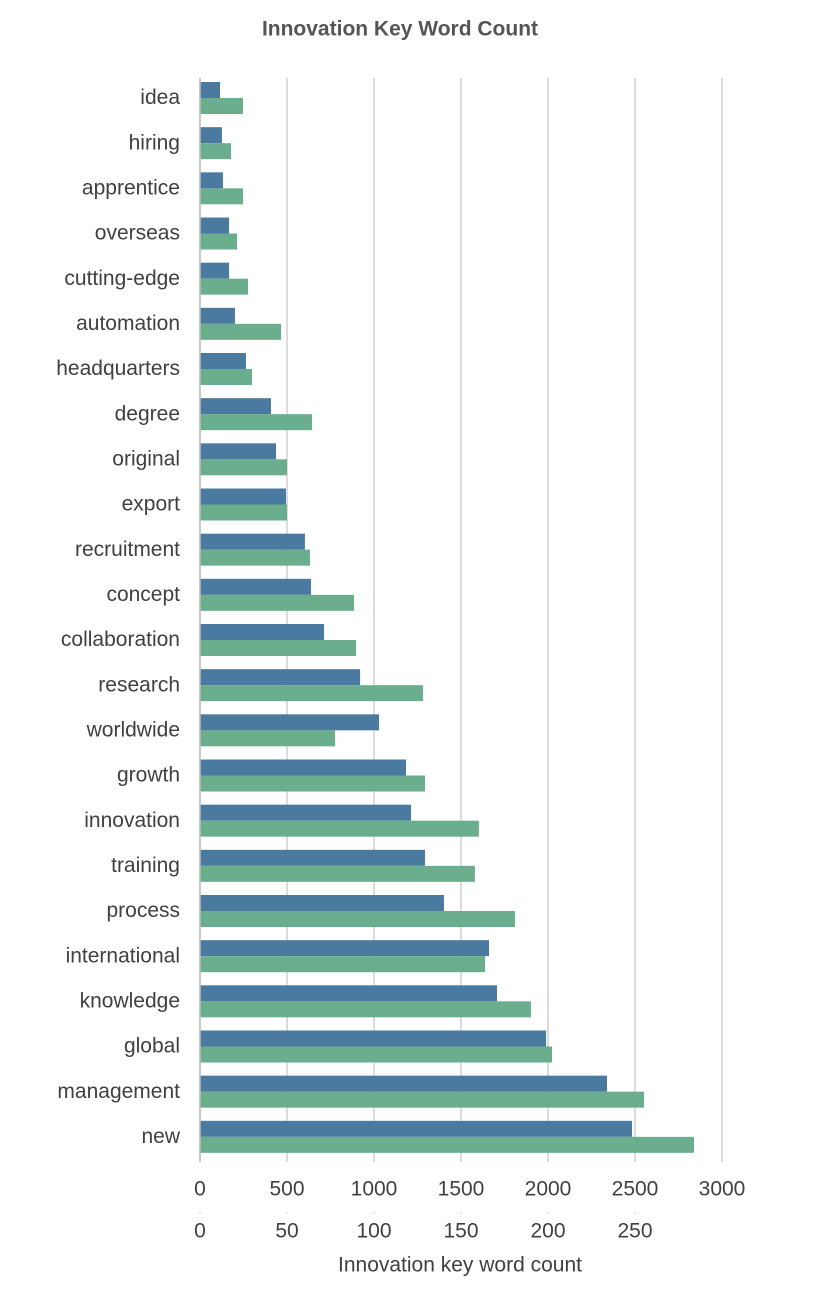 This screenshot has width=826, height=1298. I want to click on x-tick-label: 0, so click(200, 1189).